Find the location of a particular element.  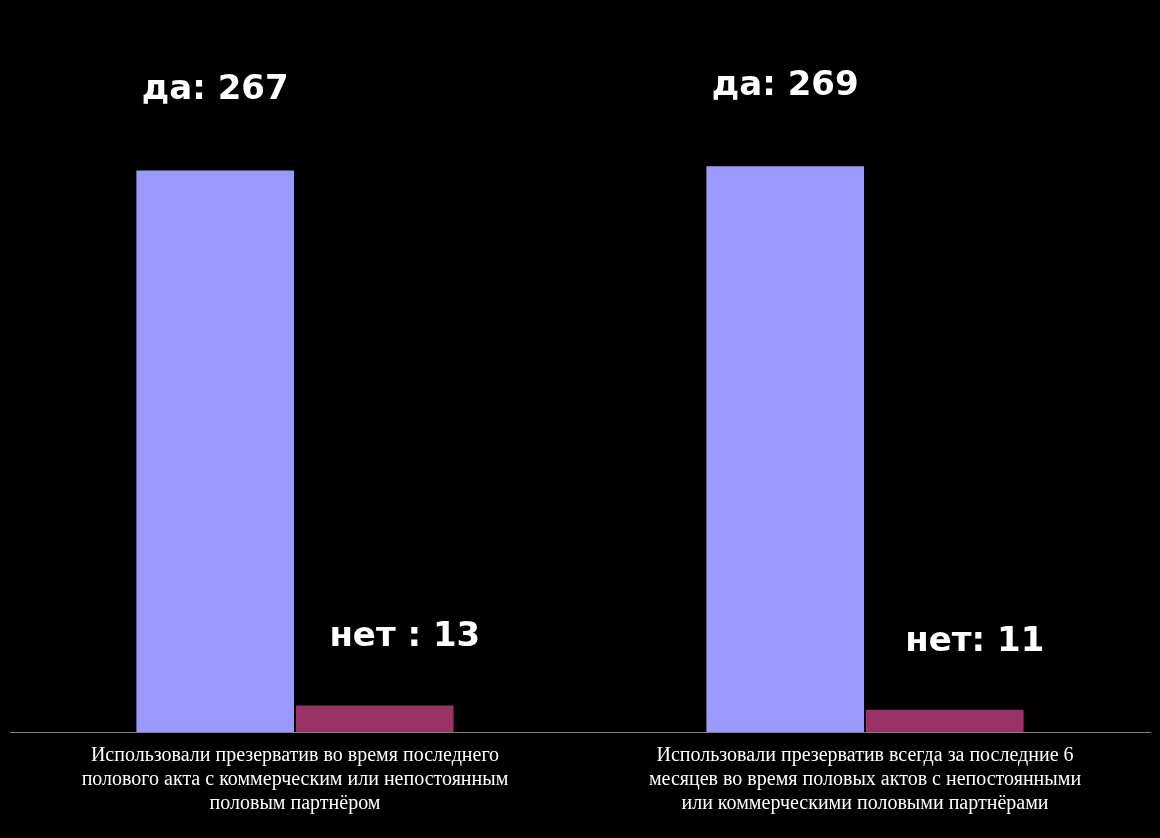

data-label: да: 267 is located at coordinates (215, 87).